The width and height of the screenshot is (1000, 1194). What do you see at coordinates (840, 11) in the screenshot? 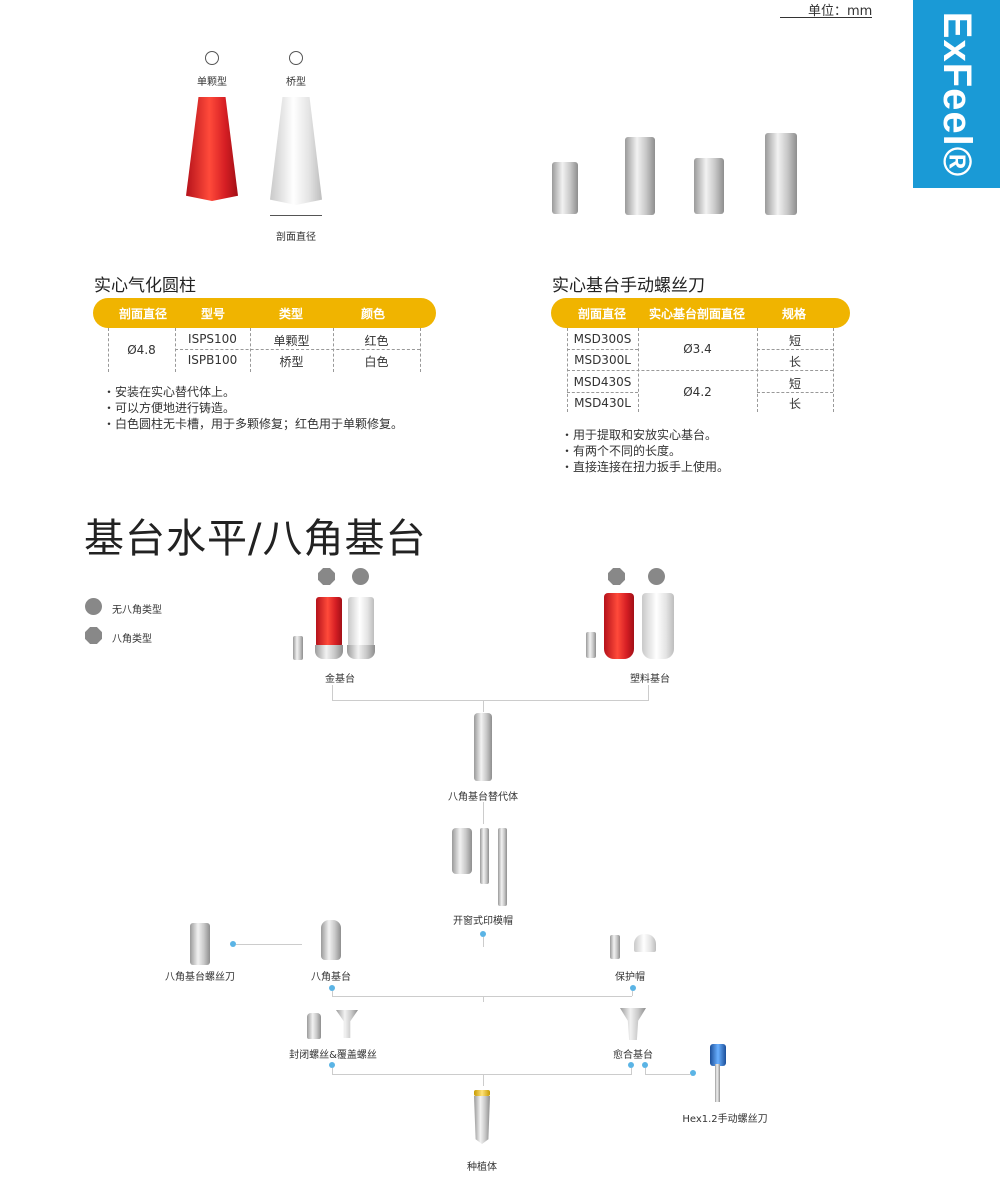
I see `unit-label: 单位：mm` at bounding box center [840, 11].